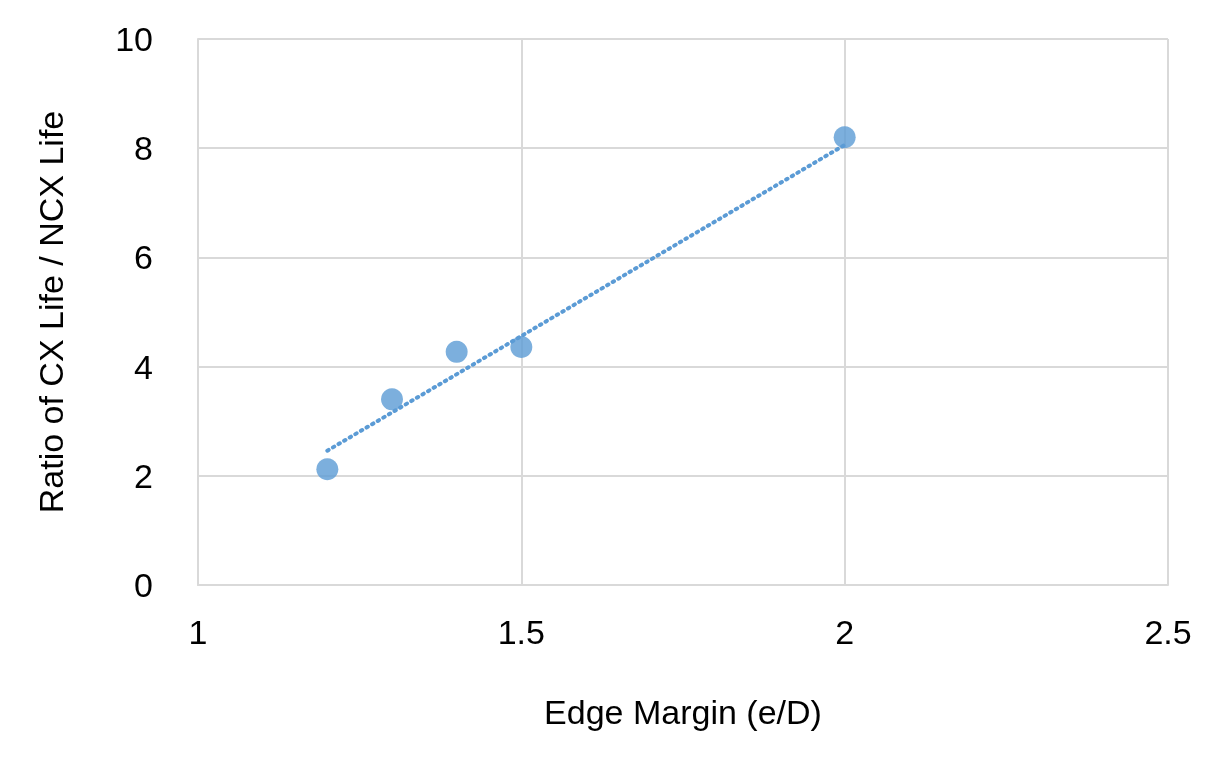  I want to click on x-tick-label: 1.5, so click(521, 632).